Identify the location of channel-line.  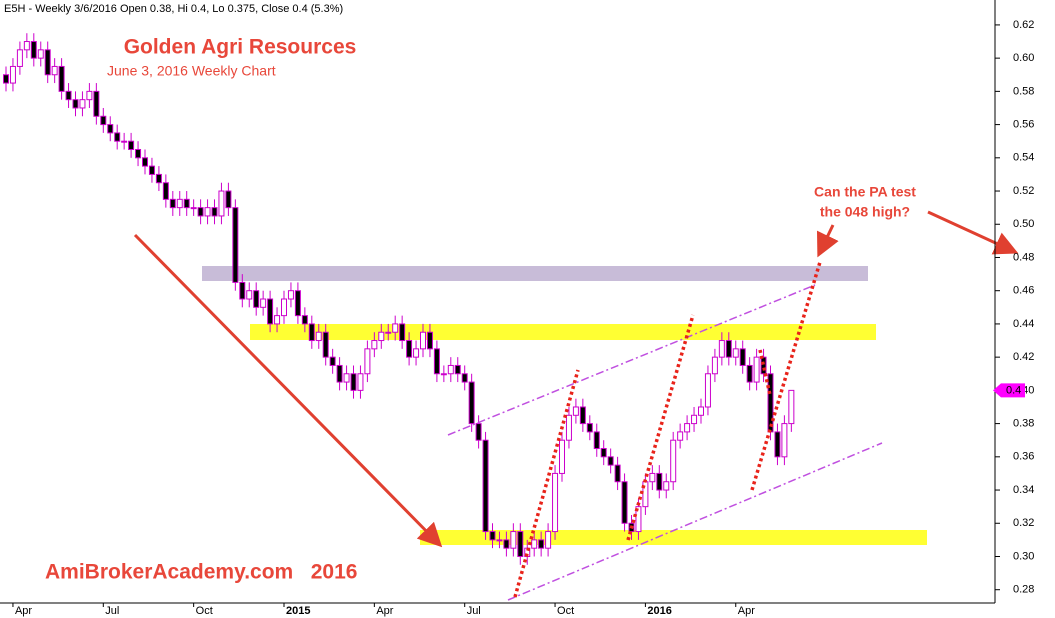
(695, 521).